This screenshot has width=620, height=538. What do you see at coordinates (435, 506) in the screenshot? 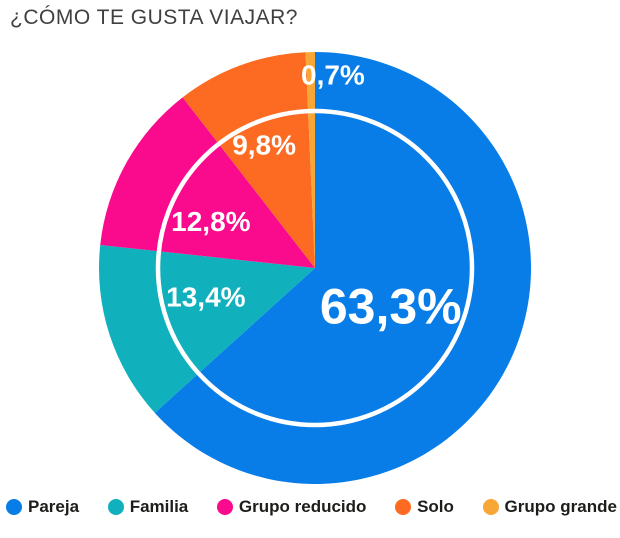
I see `legend-label-solo: Solo` at bounding box center [435, 506].